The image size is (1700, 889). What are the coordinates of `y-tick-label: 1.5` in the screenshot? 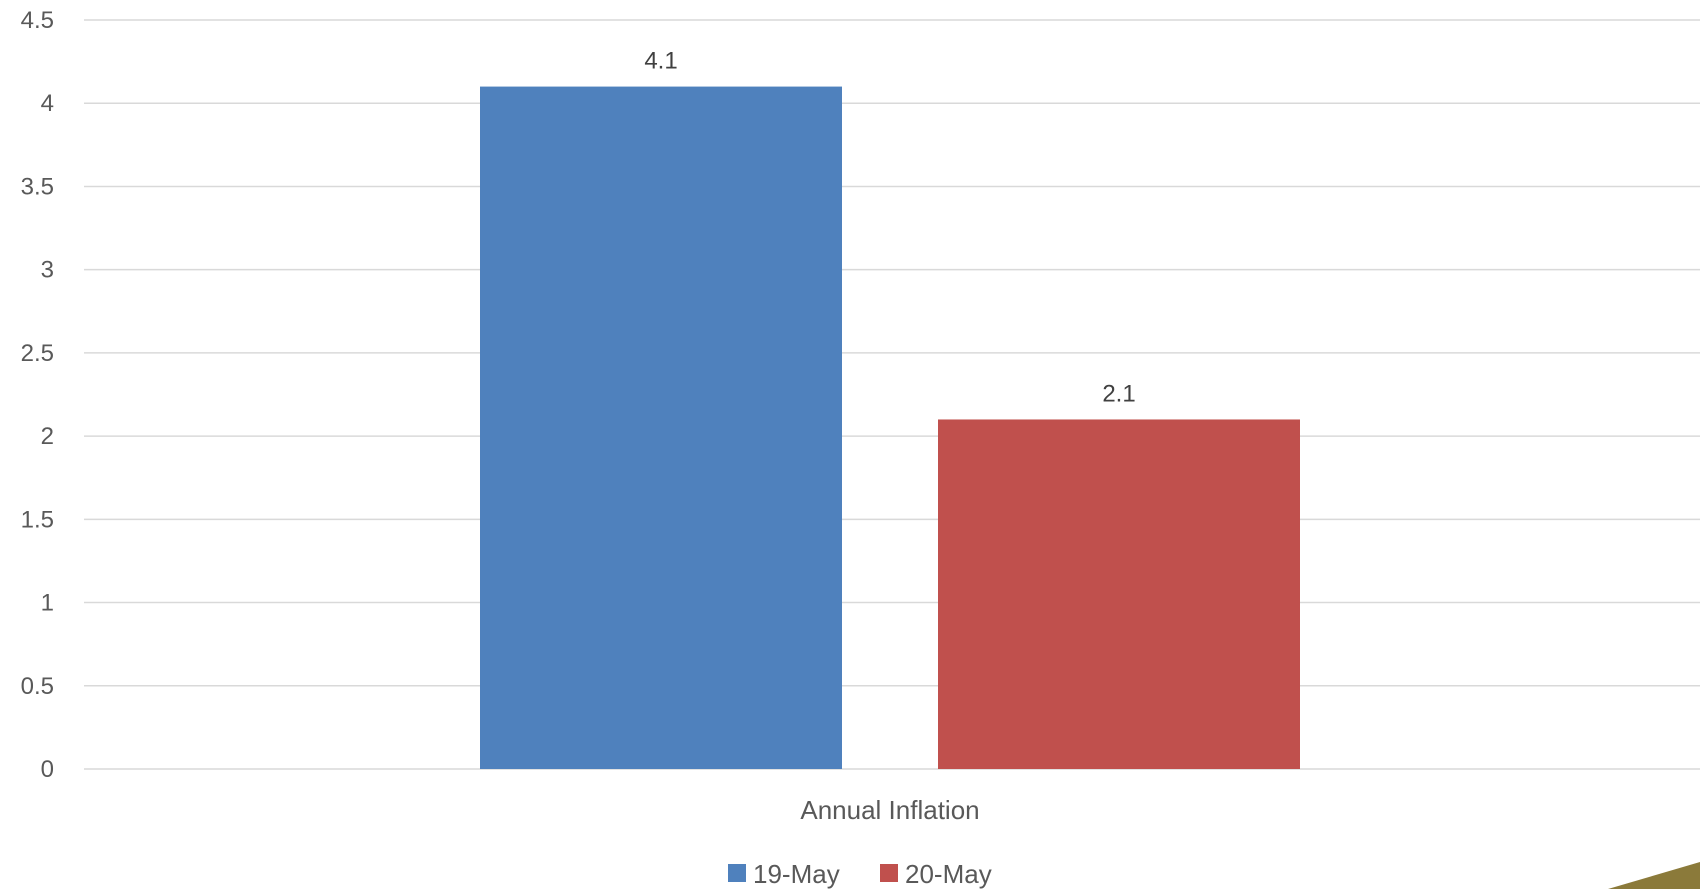 It's located at (37, 519).